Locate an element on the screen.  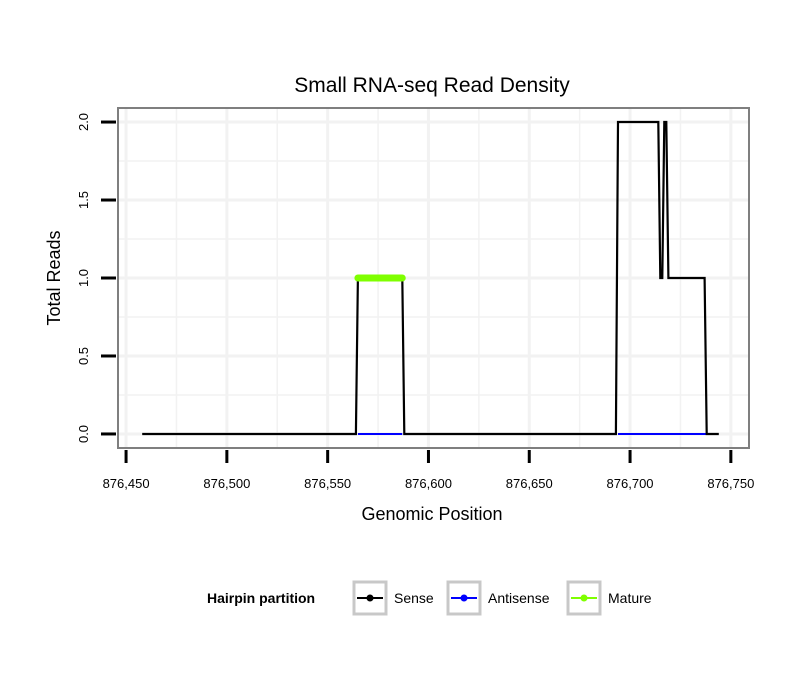
legend-item-mature: Mature is located at coordinates (609, 598).